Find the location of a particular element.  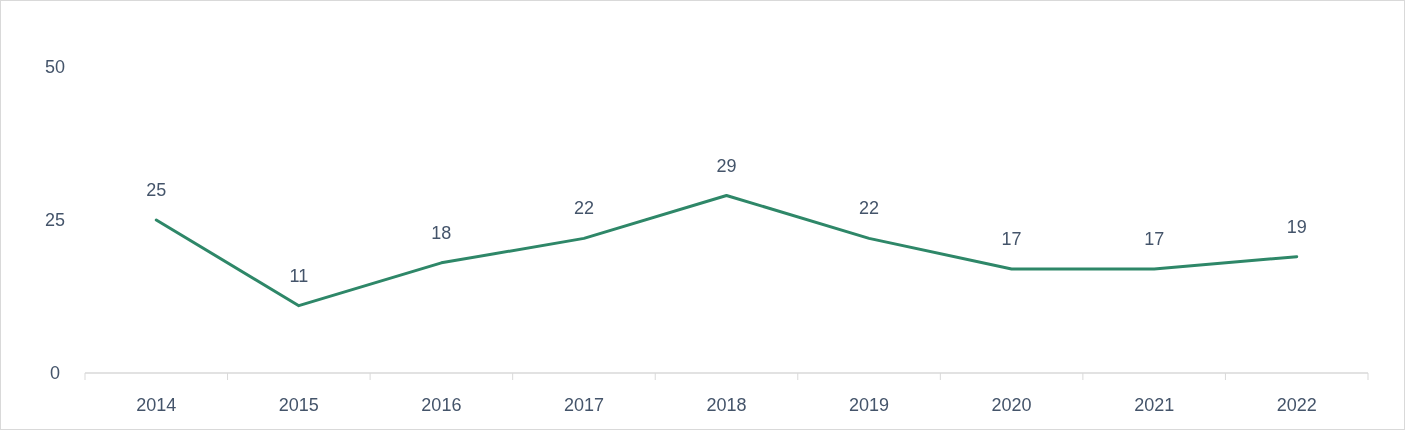

data-label: 25 is located at coordinates (156, 190).